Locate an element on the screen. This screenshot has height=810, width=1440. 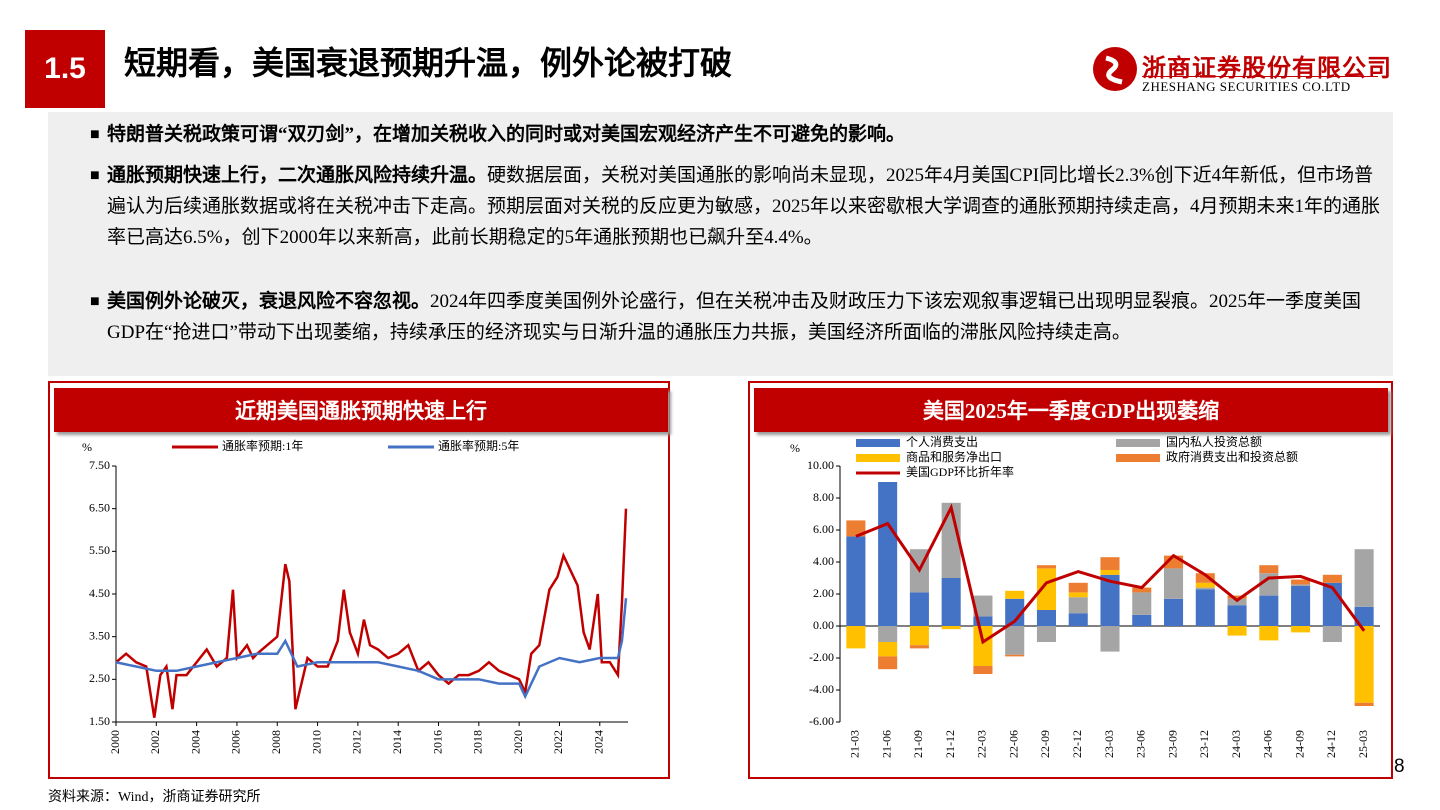
y-tick-label: 3.50 is located at coordinates (99, 635).